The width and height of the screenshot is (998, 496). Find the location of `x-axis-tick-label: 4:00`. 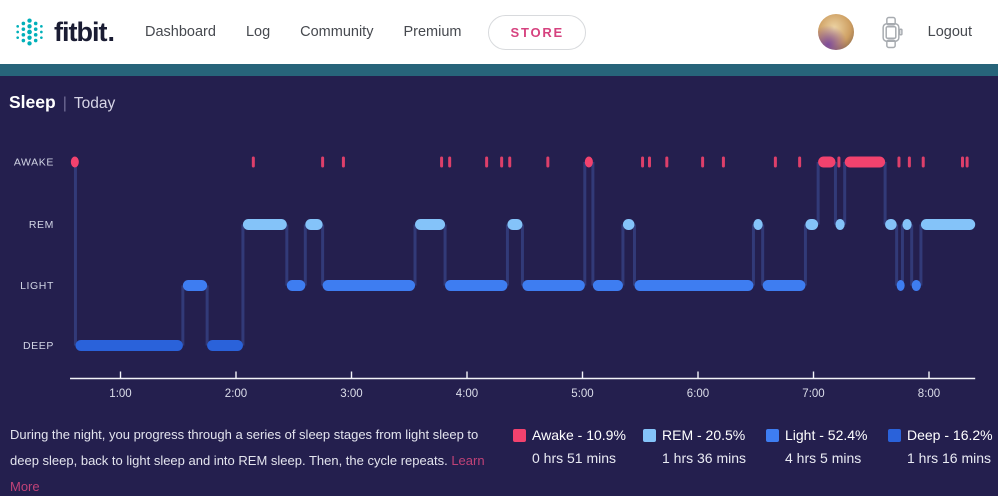

x-axis-tick-label: 4:00 is located at coordinates (467, 394).